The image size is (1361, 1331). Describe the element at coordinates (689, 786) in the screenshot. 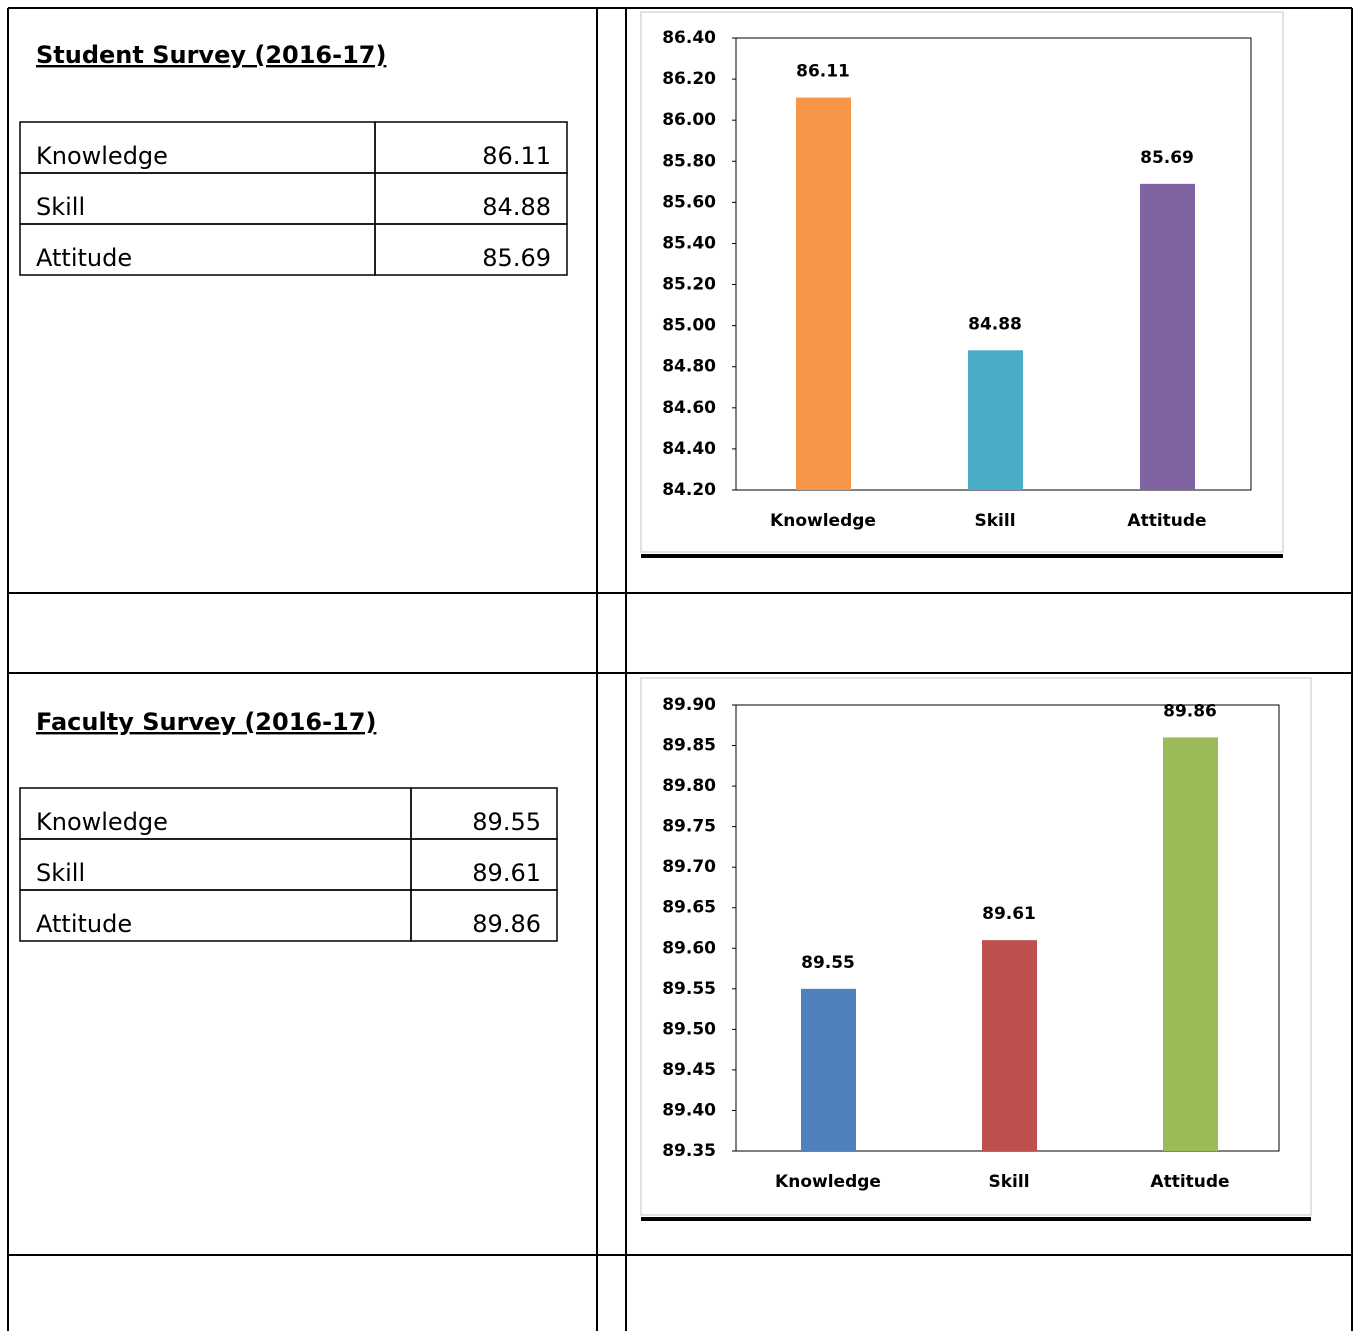

I see `y-tick-label: 89.80` at that location.